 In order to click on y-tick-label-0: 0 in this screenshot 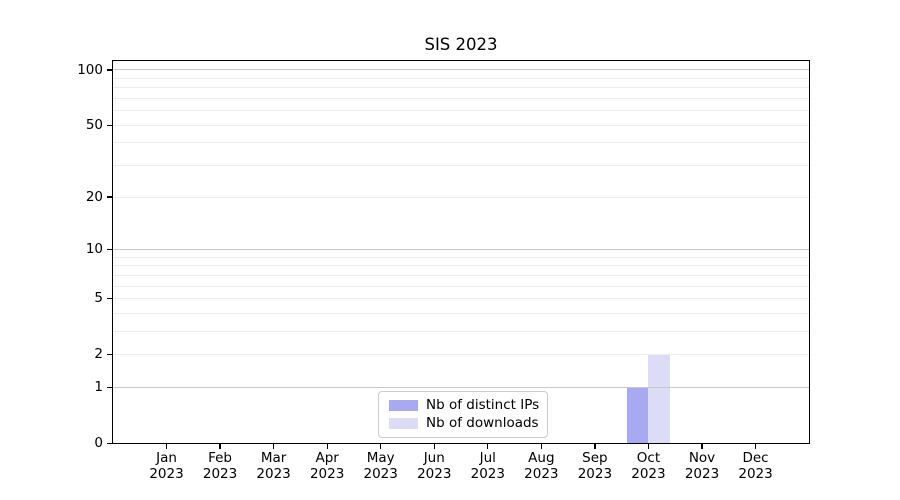, I will do `click(98, 443)`.